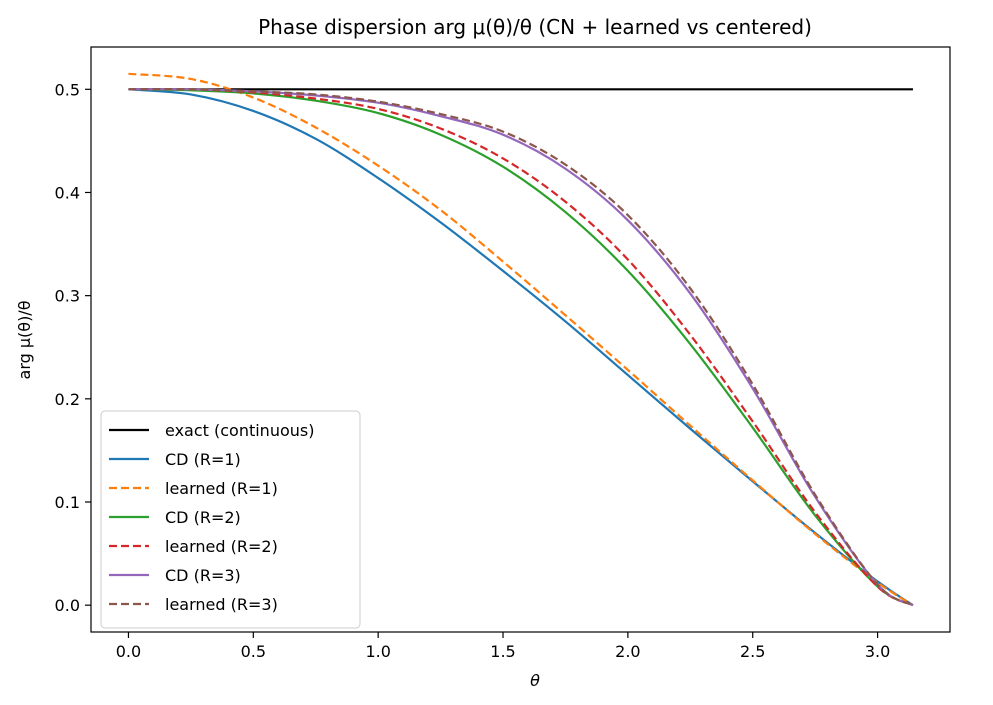  I want to click on legend-label: learned (R=3), so click(221, 604).